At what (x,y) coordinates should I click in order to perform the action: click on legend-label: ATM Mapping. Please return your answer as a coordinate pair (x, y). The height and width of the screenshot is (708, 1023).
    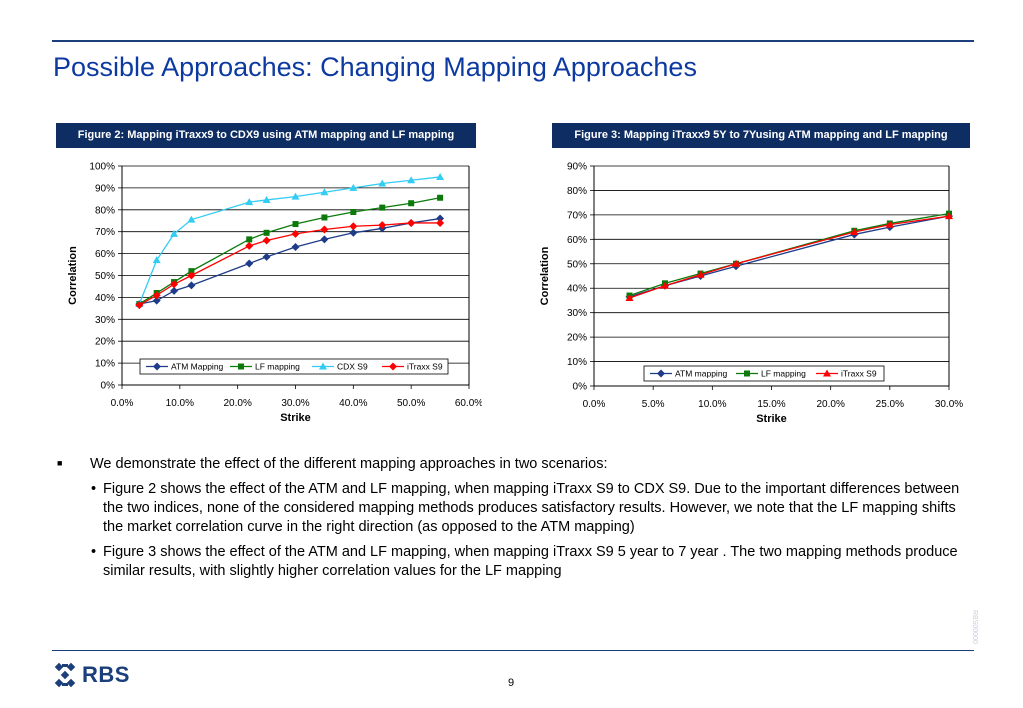
    Looking at the image, I should click on (197, 367).